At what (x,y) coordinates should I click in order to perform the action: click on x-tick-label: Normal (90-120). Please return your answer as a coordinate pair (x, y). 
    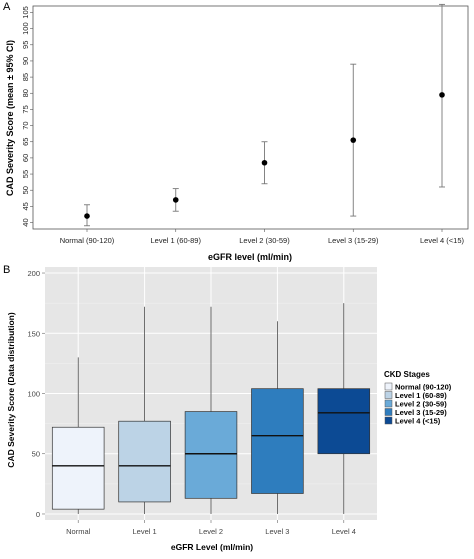
    Looking at the image, I should click on (87, 240).